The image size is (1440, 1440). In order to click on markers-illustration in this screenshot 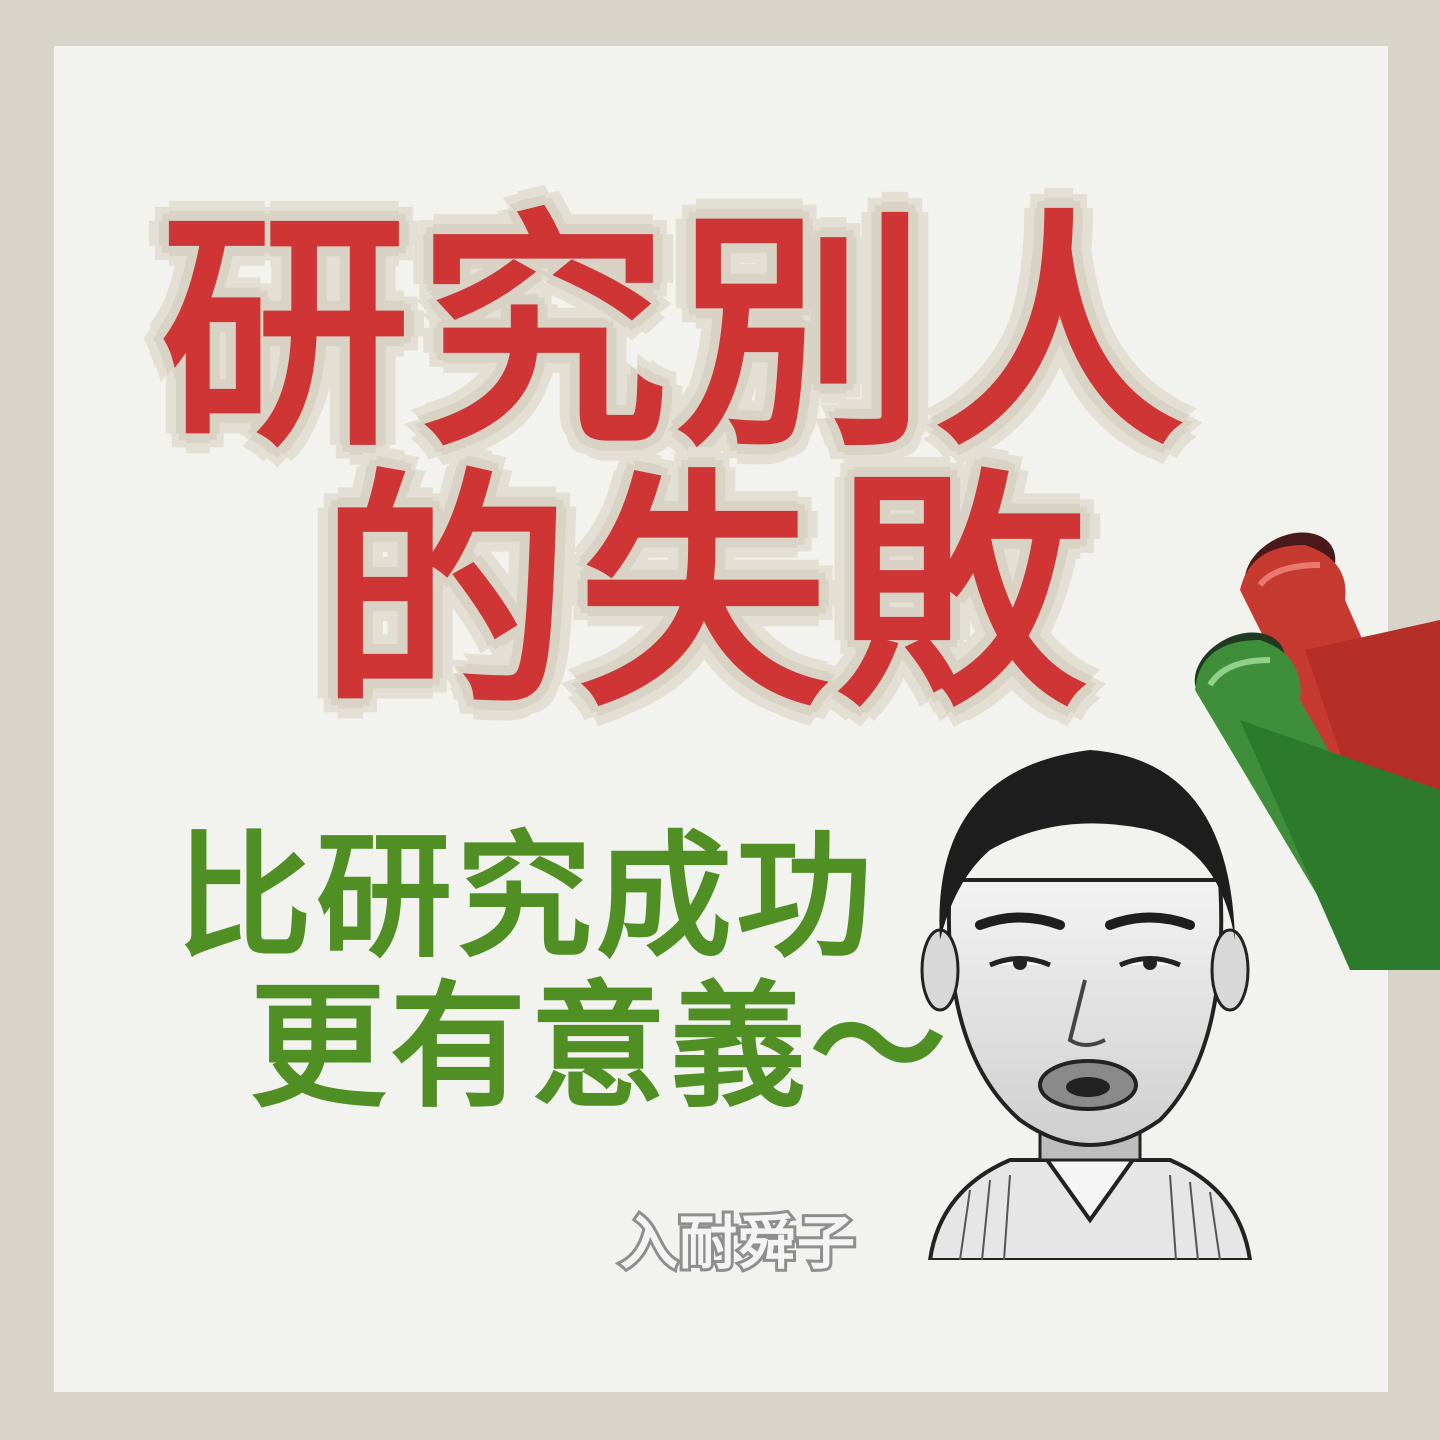, I will do `click(1317, 751)`.